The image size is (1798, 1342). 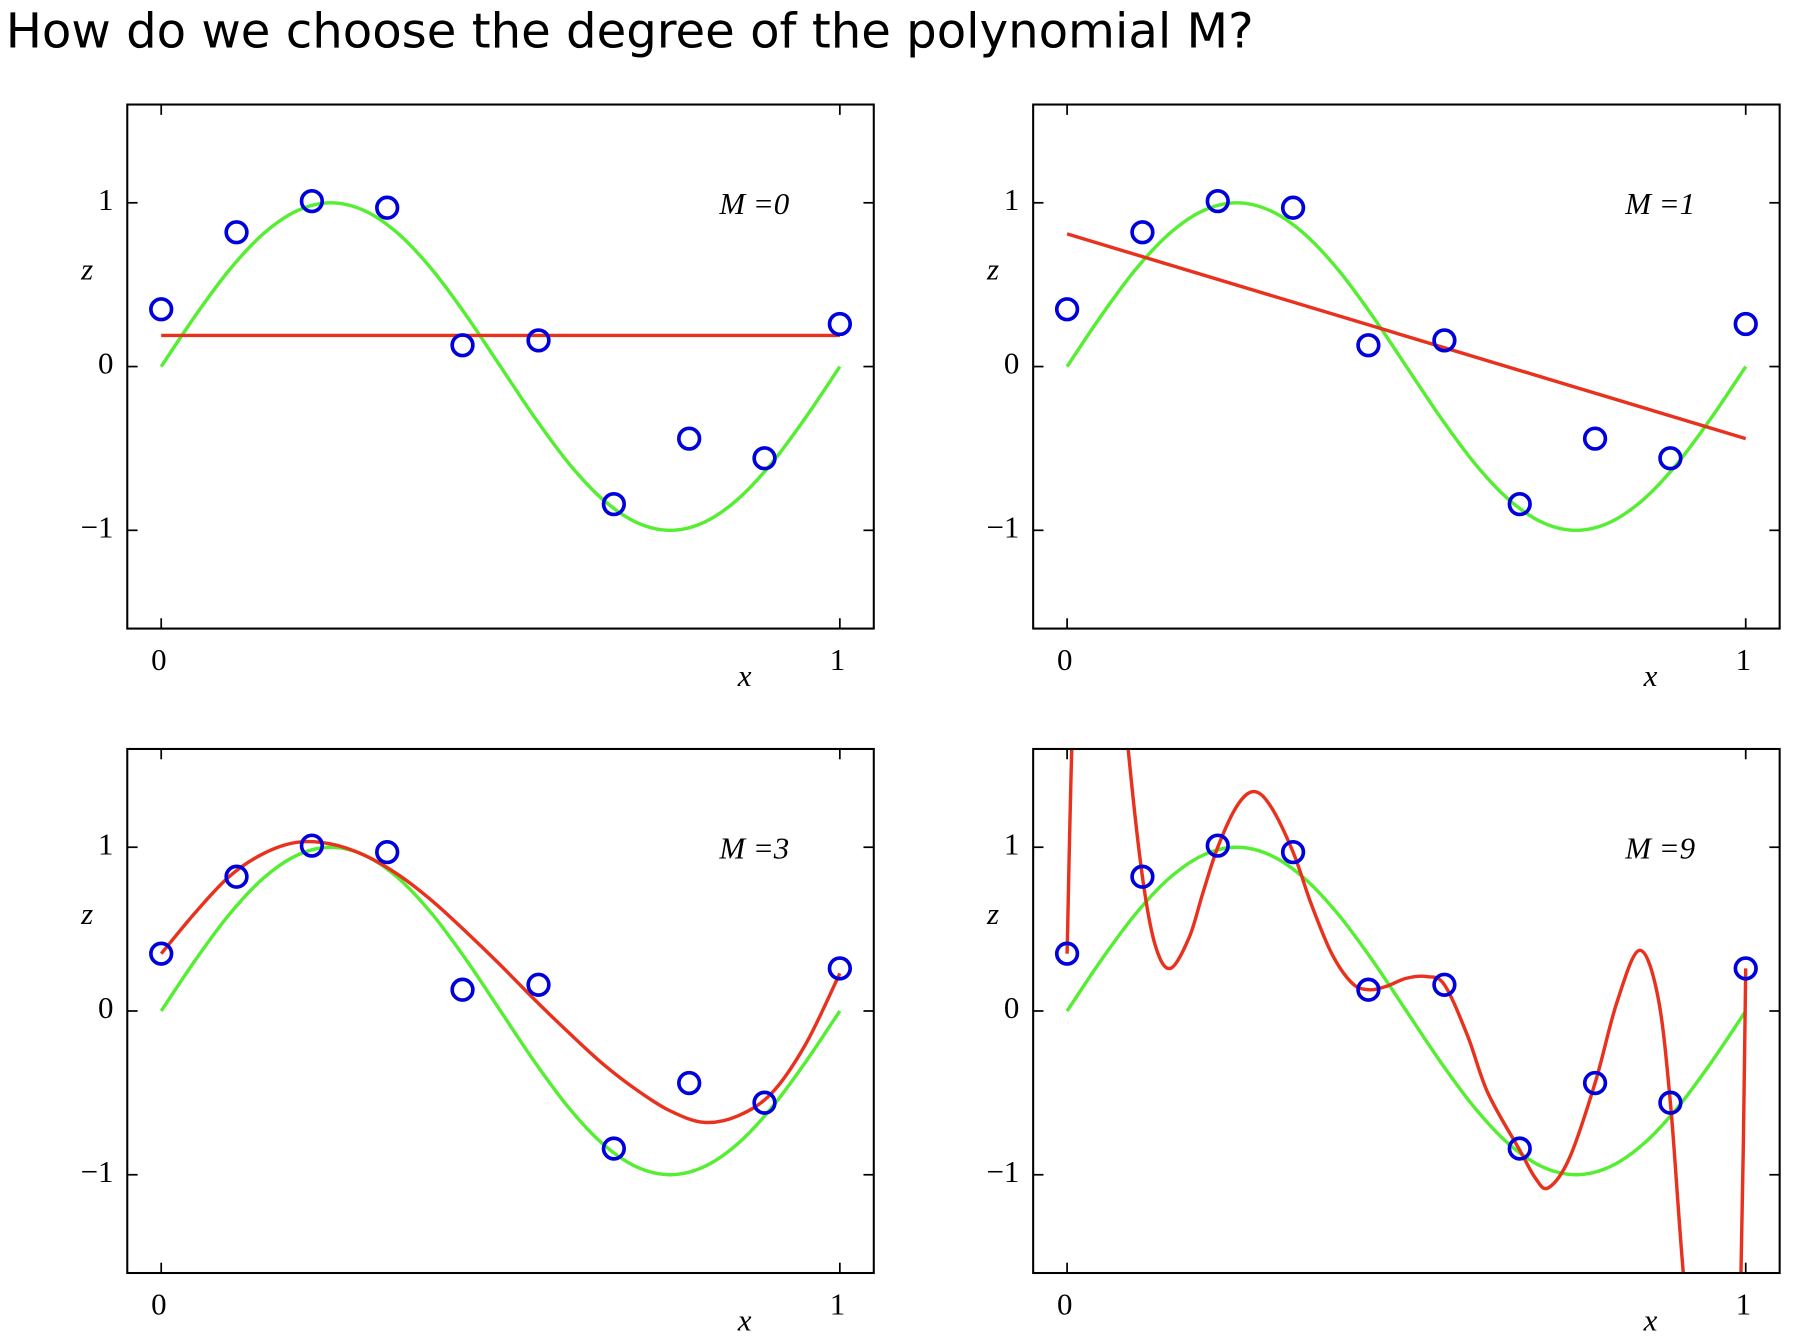 I want to click on annotation: M =0, so click(x=753, y=203).